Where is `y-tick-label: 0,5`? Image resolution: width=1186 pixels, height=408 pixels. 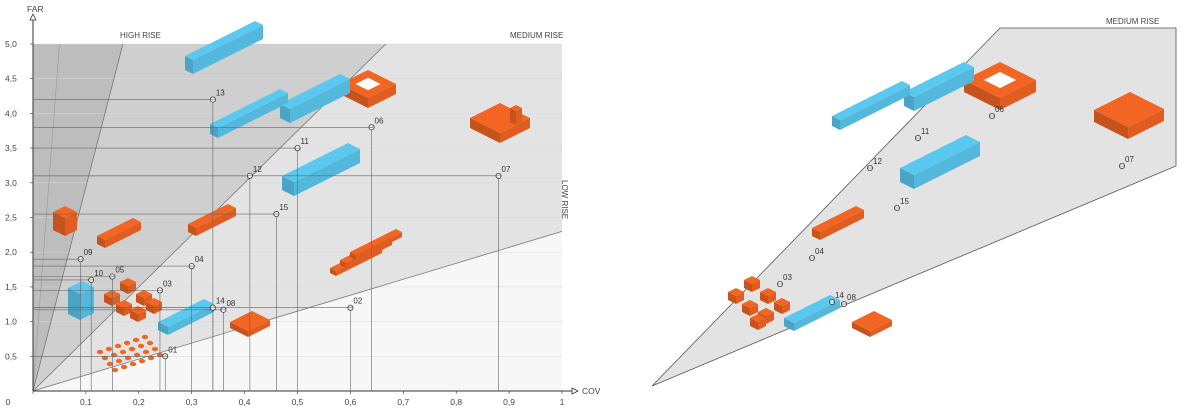
y-tick-label: 0,5 is located at coordinates (11, 356).